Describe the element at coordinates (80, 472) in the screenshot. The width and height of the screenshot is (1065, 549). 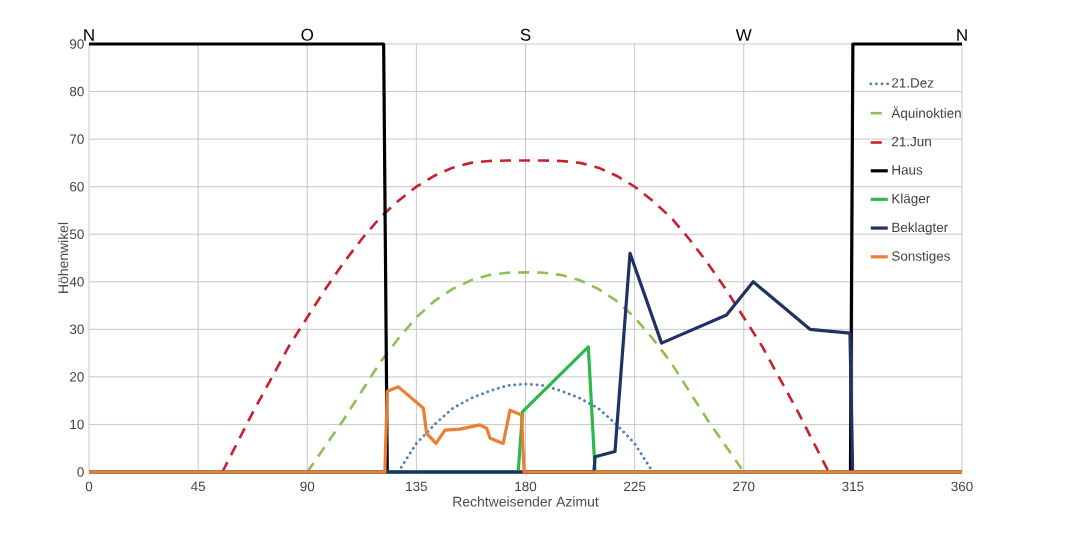
I see `y-tick-label: 0` at that location.